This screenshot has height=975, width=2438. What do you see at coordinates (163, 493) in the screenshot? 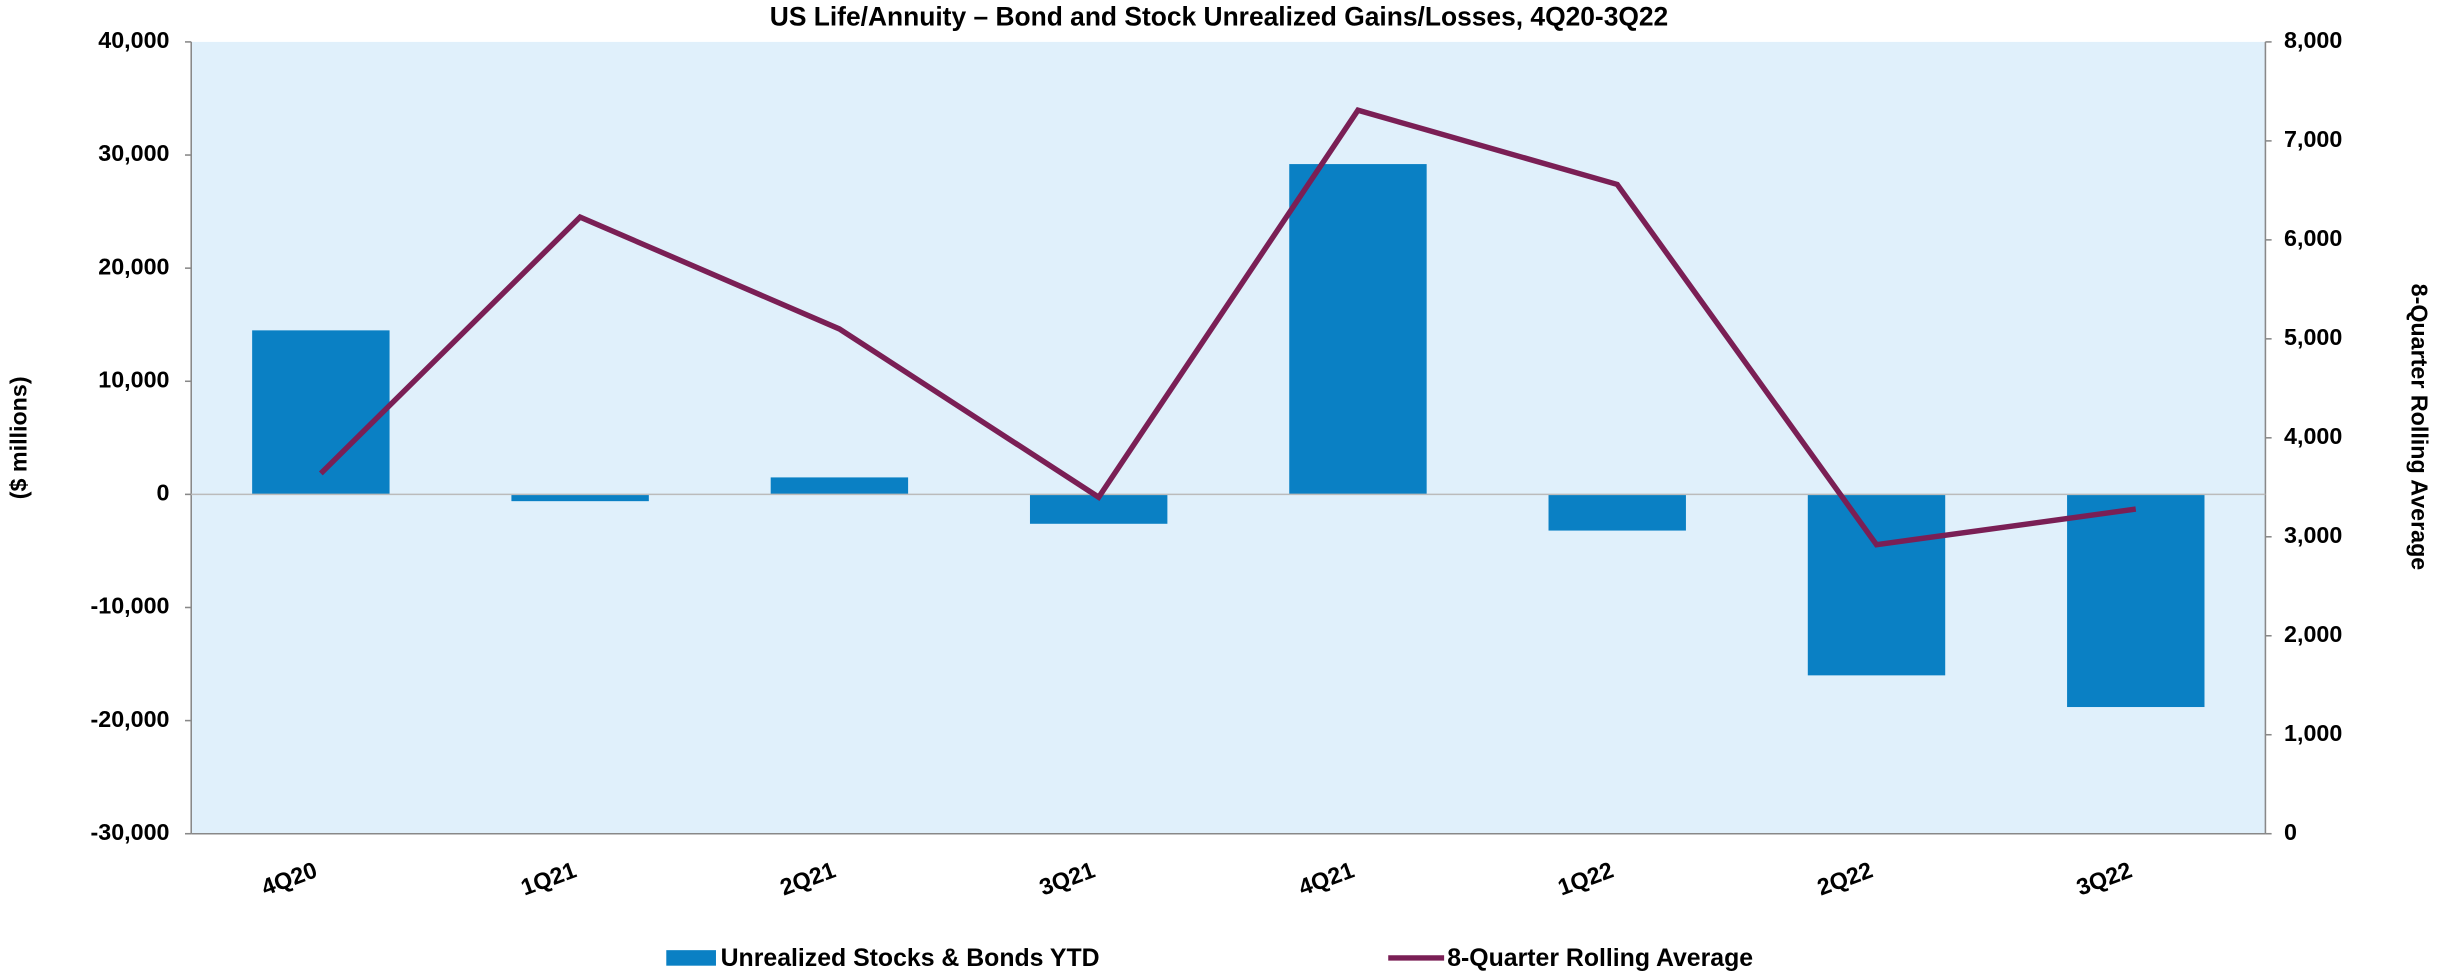
I see `y-tick-label: 0` at bounding box center [163, 493].